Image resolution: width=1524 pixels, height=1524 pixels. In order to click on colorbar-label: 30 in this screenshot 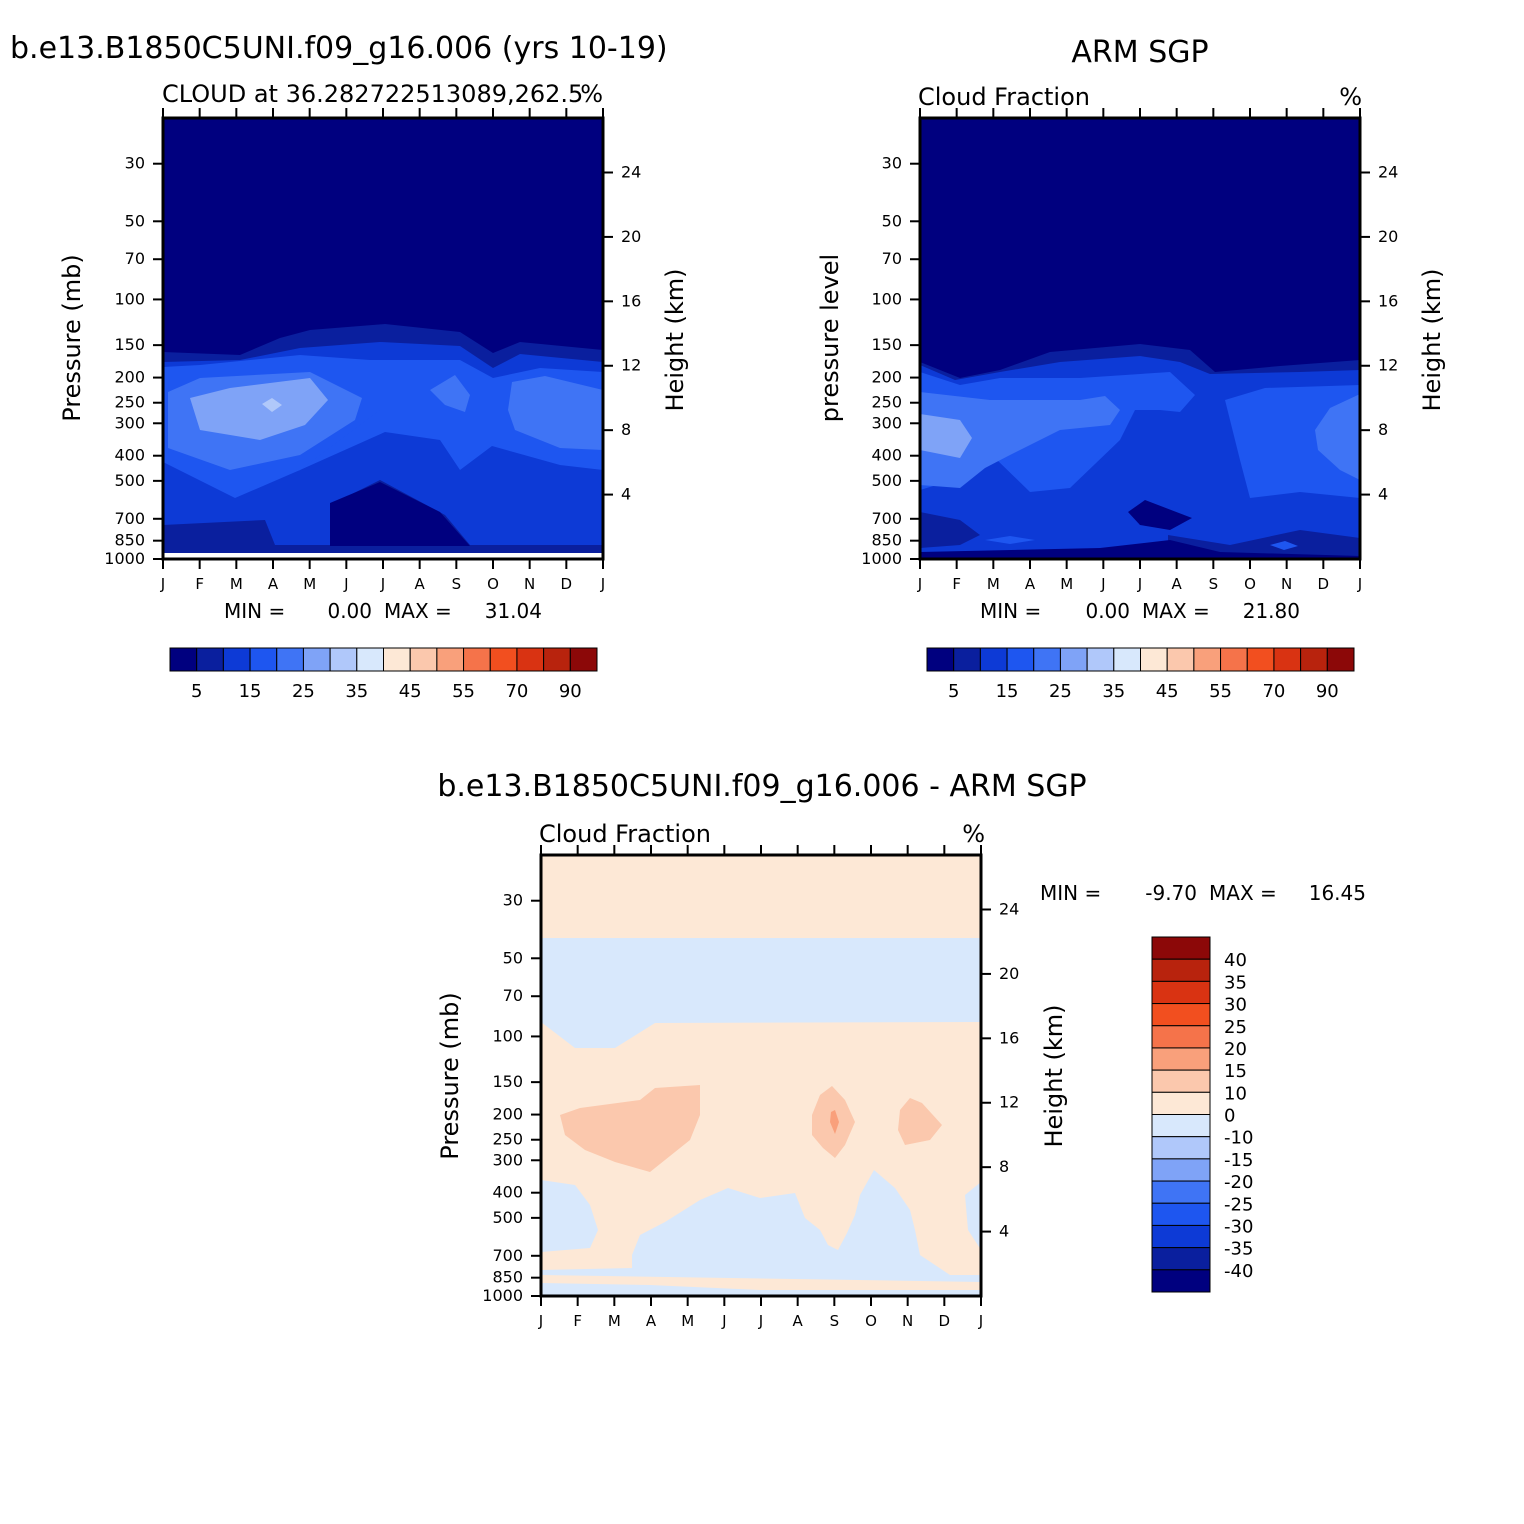, I will do `click(1235, 1005)`.